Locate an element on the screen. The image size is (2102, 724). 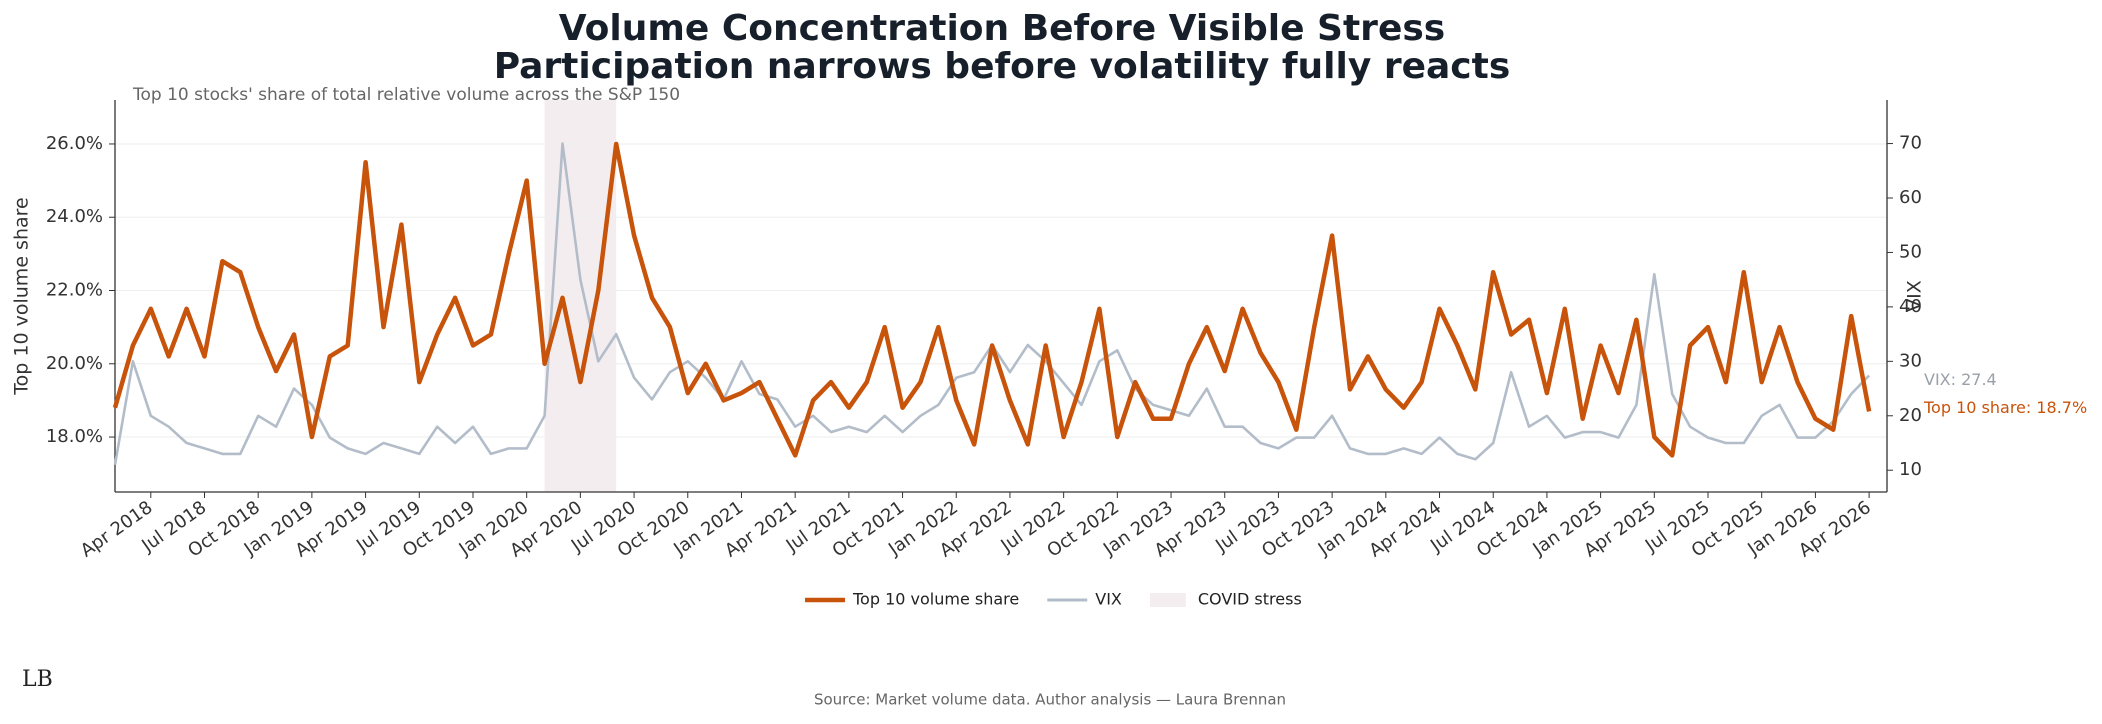
y2-tick-label: 70 is located at coordinates (1910, 143).